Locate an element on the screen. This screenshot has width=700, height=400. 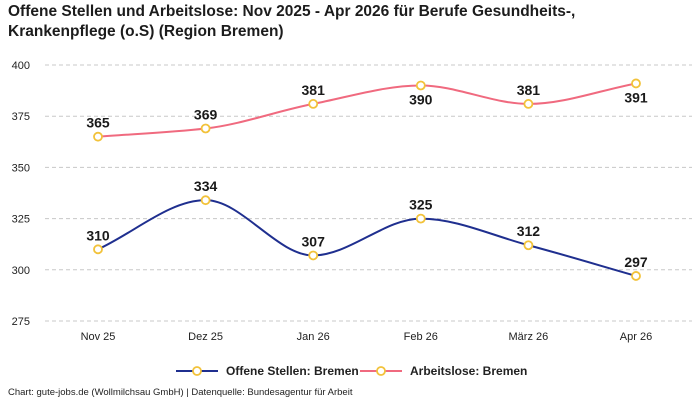
offene-stellen-data-label: 334 is located at coordinates (206, 186).